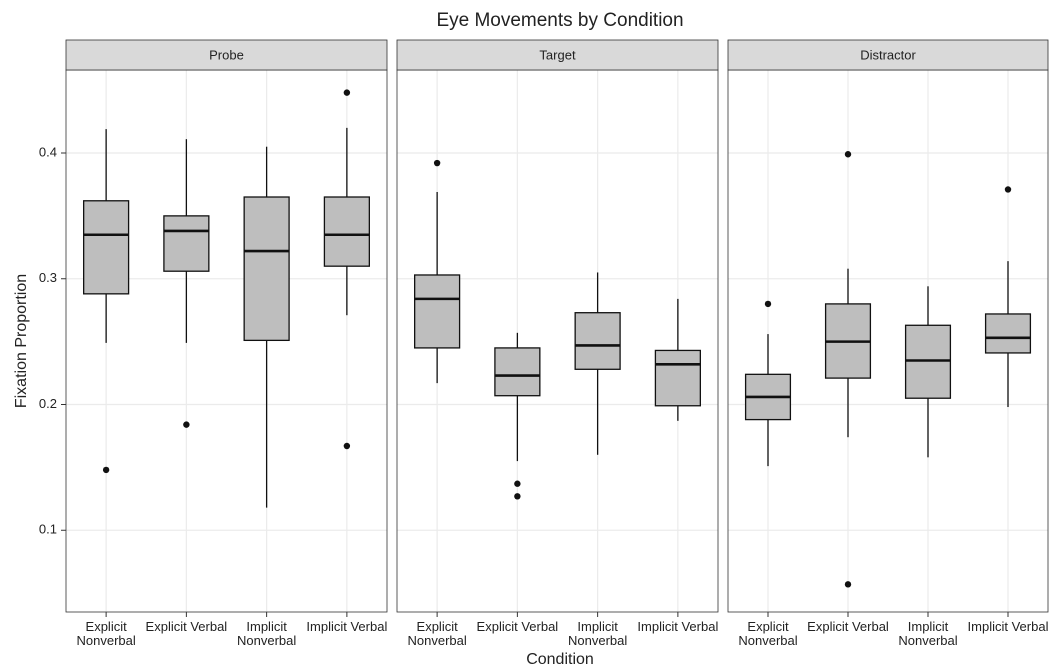  What do you see at coordinates (559, 20) in the screenshot?
I see `chart-title: Eye Movements by Condition` at bounding box center [559, 20].